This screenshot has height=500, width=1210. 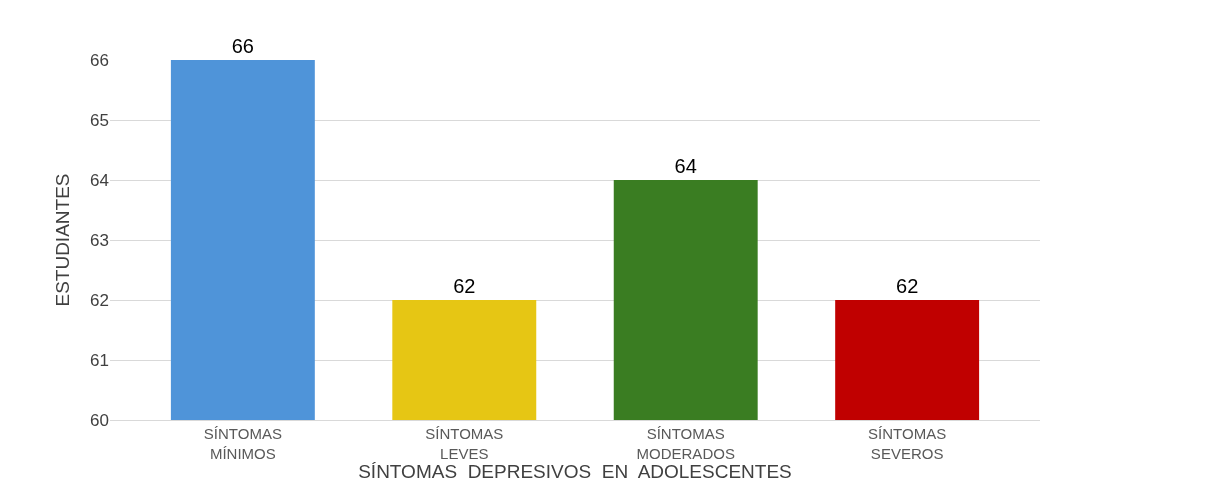 I want to click on y-tick-label: 61, so click(x=99, y=360).